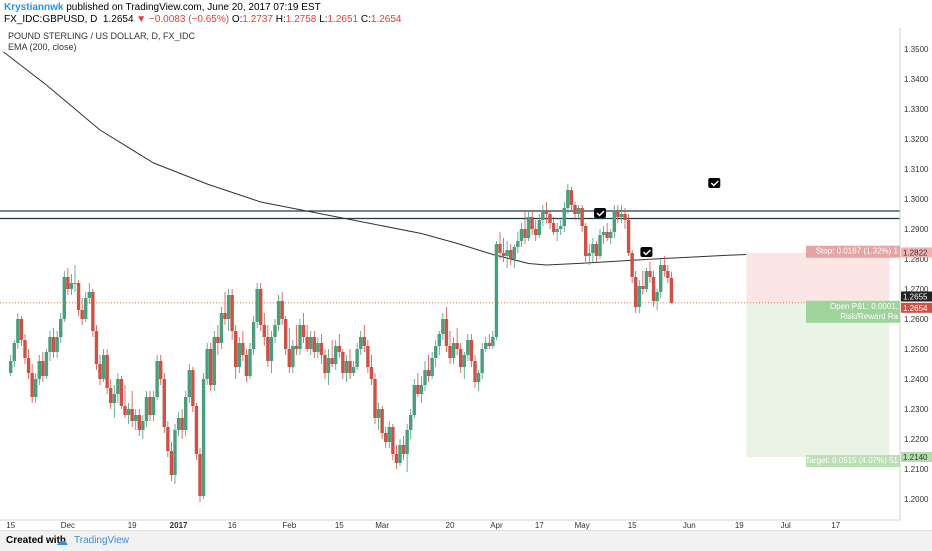  What do you see at coordinates (62, 541) in the screenshot?
I see `tradingview-logo-icon: ☁` at bounding box center [62, 541].